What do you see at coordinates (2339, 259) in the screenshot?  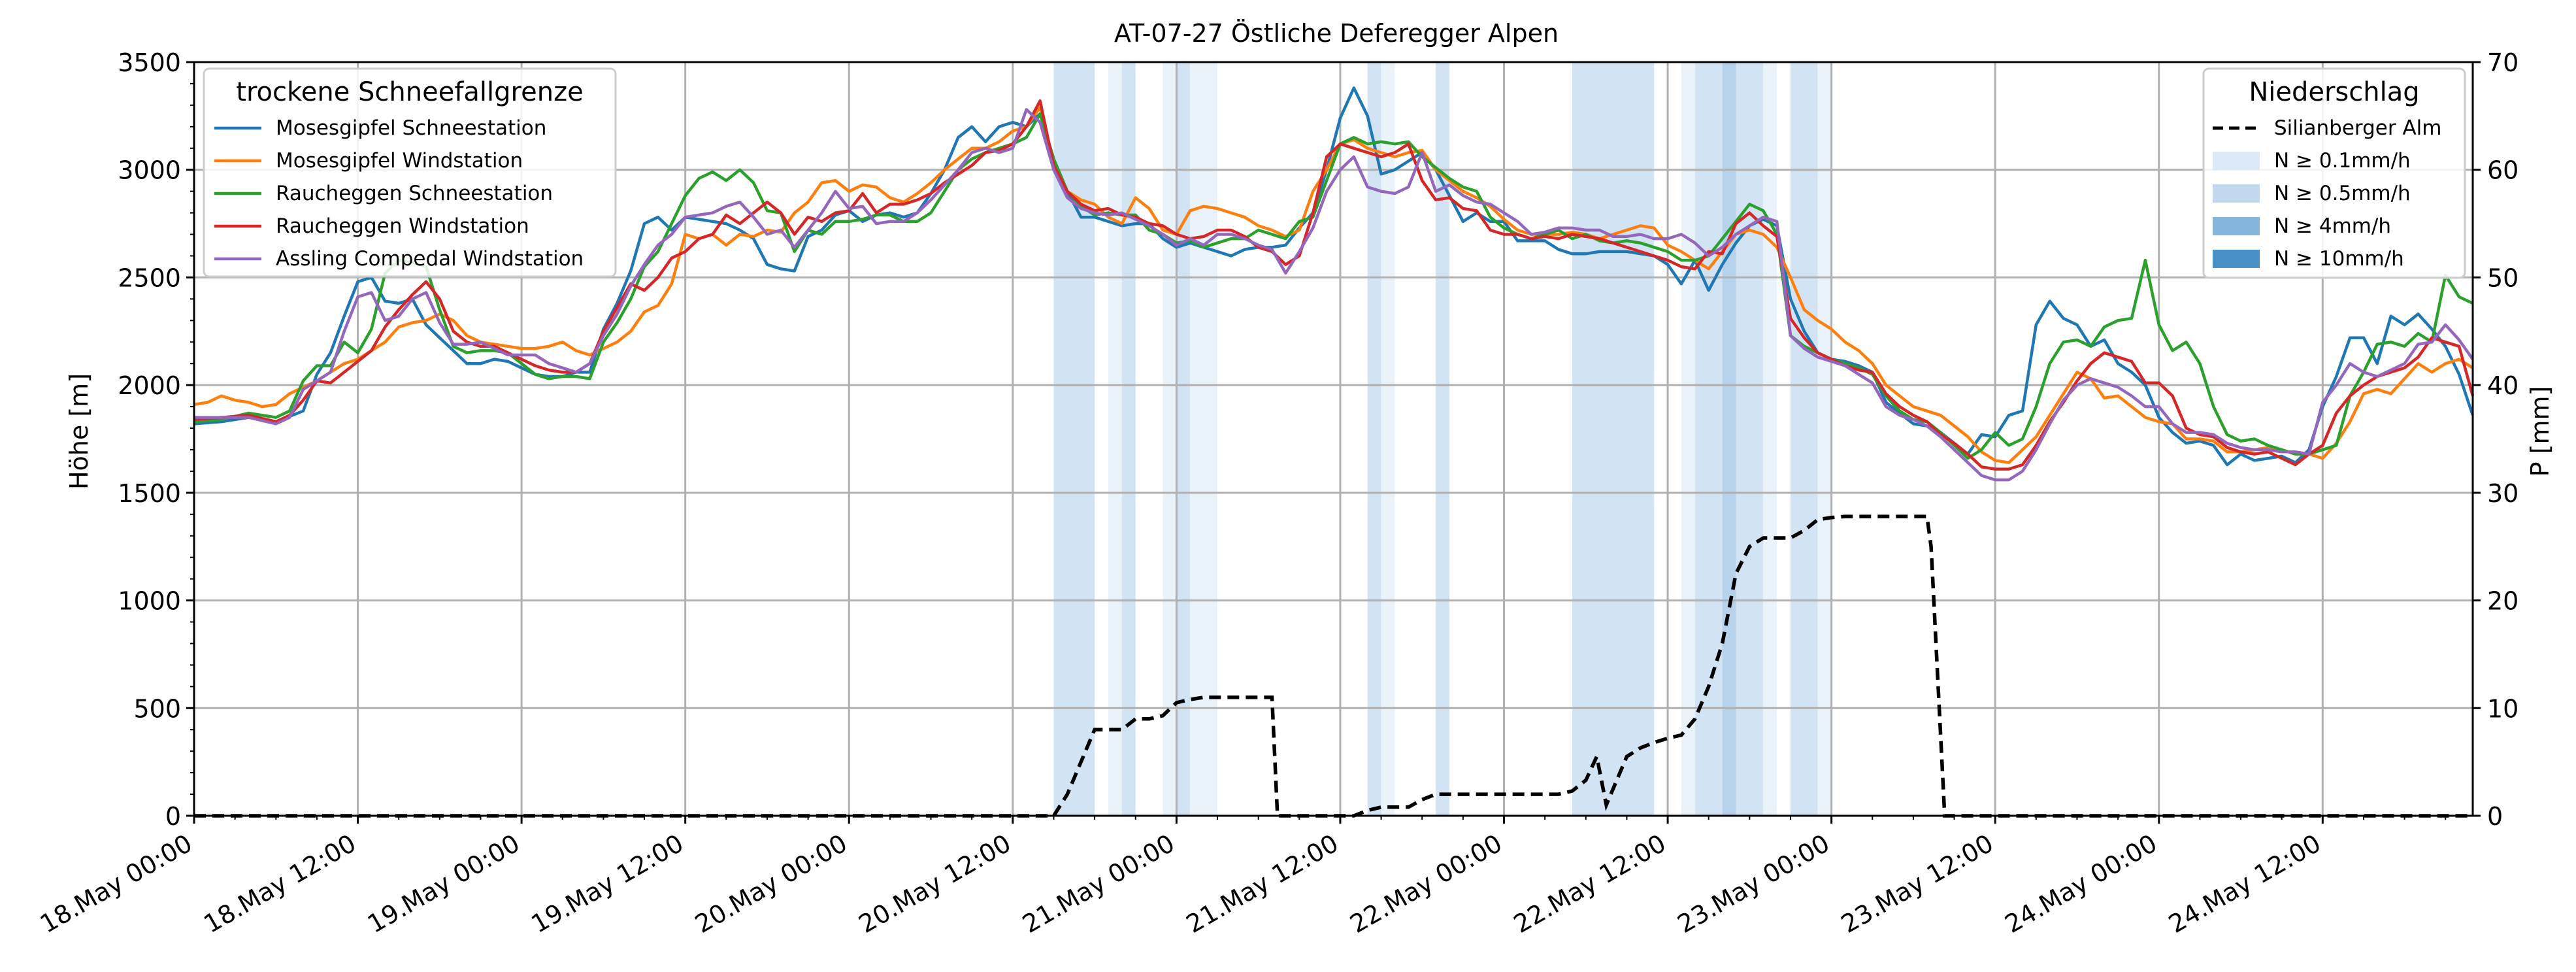 I see `legend-label: N ≥ 10mm/h` at bounding box center [2339, 259].